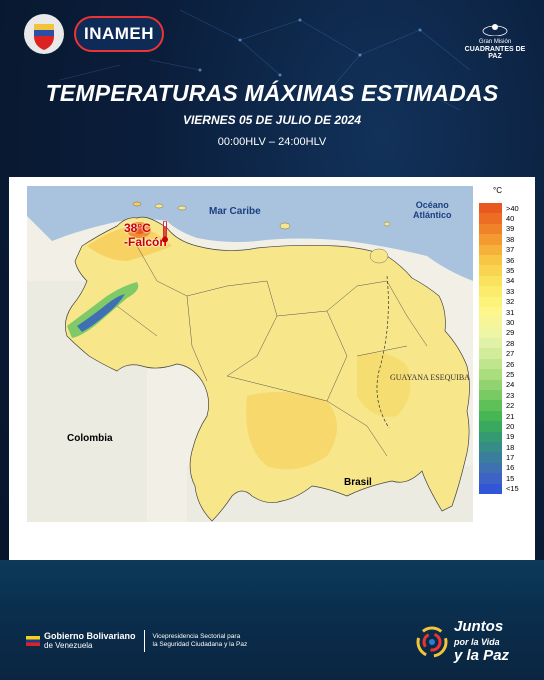 The image size is (544, 680). What do you see at coordinates (33, 641) in the screenshot?
I see `venezuela-flag-icon` at bounding box center [33, 641].